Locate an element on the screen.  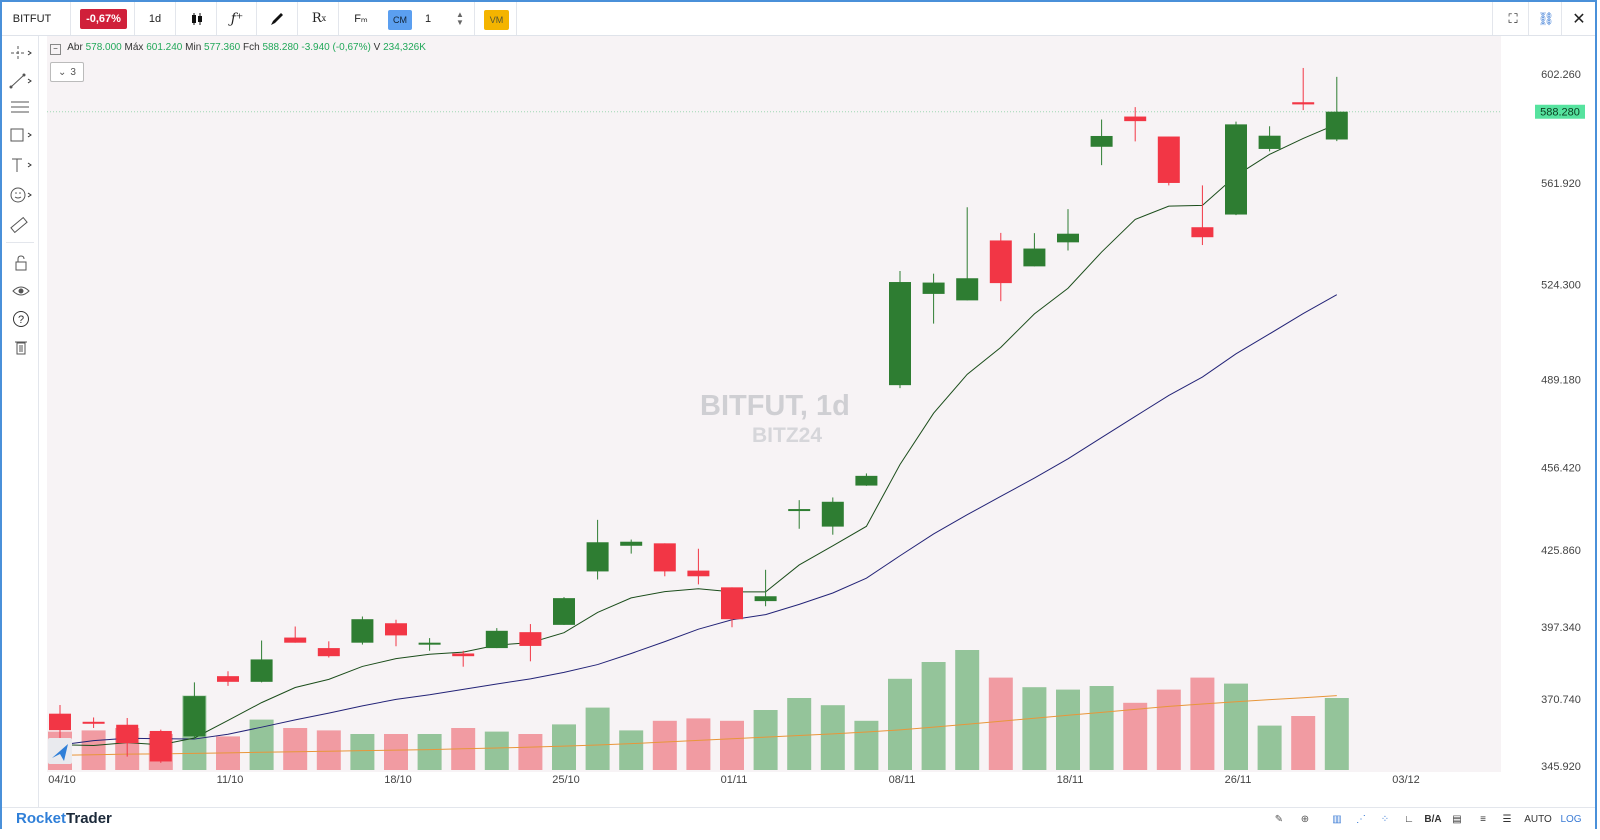
high-label: Máx is located at coordinates (134, 47).